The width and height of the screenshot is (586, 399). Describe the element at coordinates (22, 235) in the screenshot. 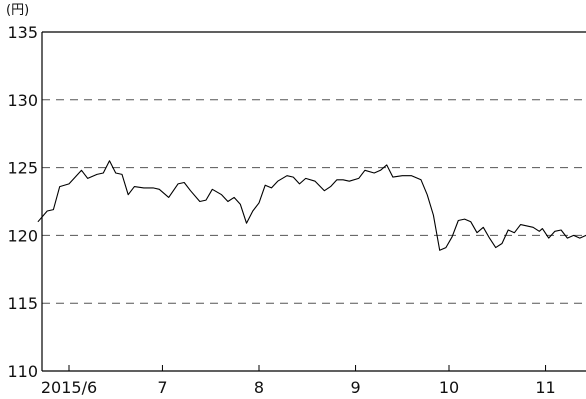

I see `y-tick-label-120: 120` at that location.